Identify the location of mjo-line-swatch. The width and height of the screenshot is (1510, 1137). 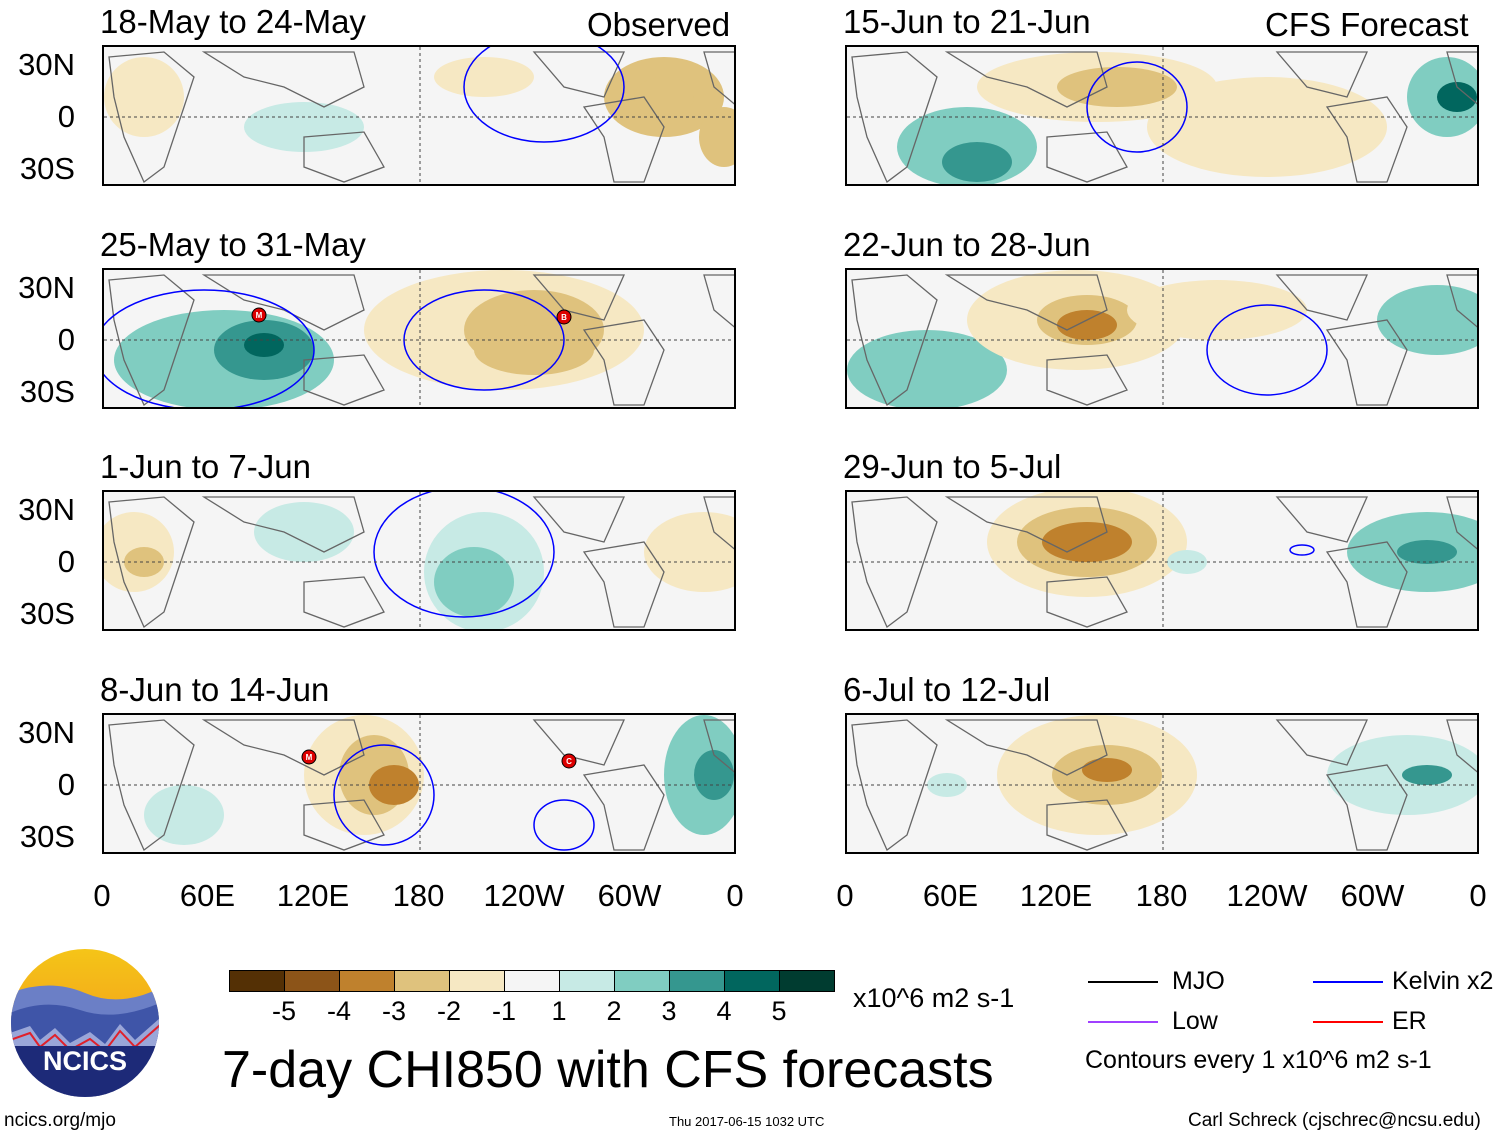
(1123, 982).